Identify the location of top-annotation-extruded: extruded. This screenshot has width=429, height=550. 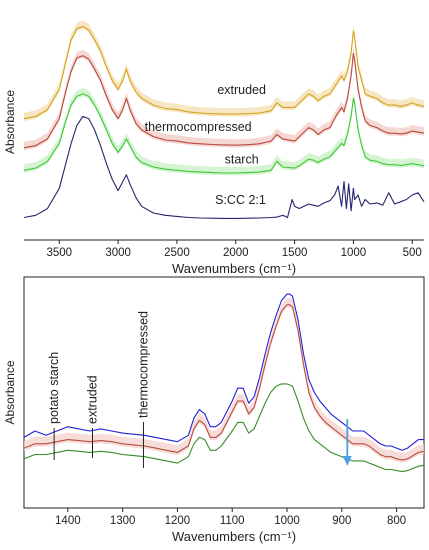
(241, 90).